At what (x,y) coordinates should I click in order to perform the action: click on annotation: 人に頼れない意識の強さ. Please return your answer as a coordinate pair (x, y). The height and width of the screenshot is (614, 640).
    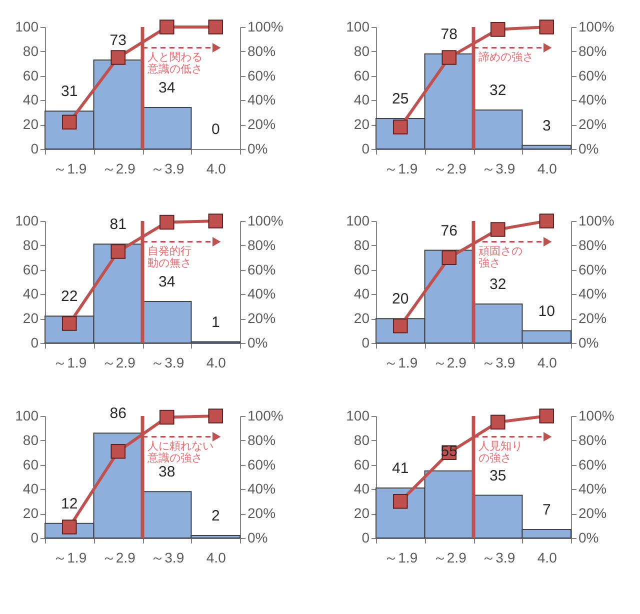
    Looking at the image, I should click on (180, 452).